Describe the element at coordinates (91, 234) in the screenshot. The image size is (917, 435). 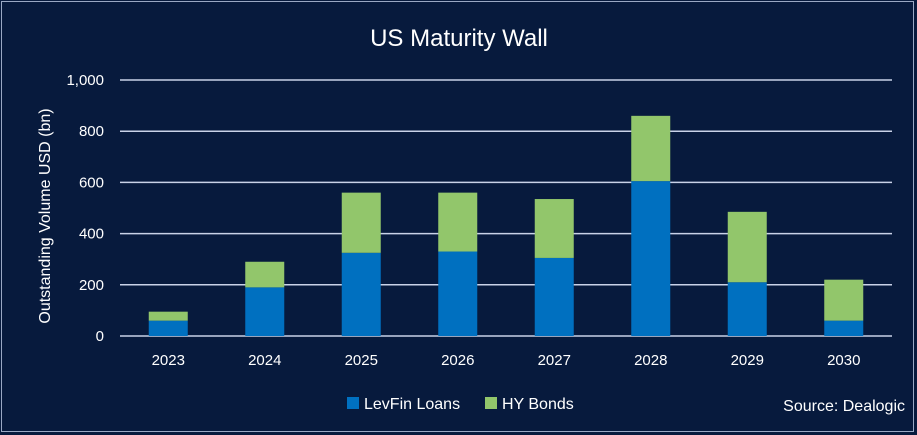
I see `y-tick-label: 400` at that location.